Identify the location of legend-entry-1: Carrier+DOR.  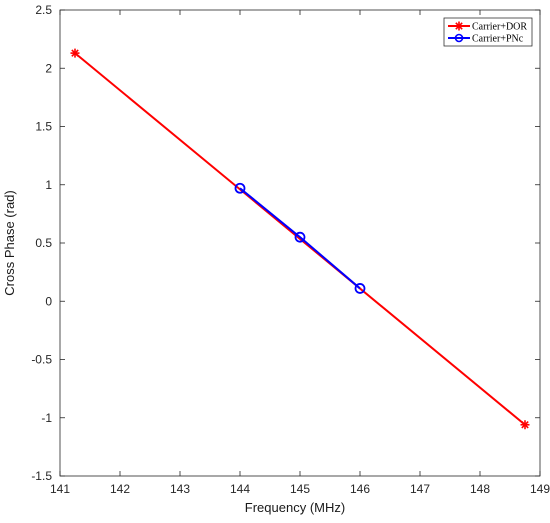
(487, 27).